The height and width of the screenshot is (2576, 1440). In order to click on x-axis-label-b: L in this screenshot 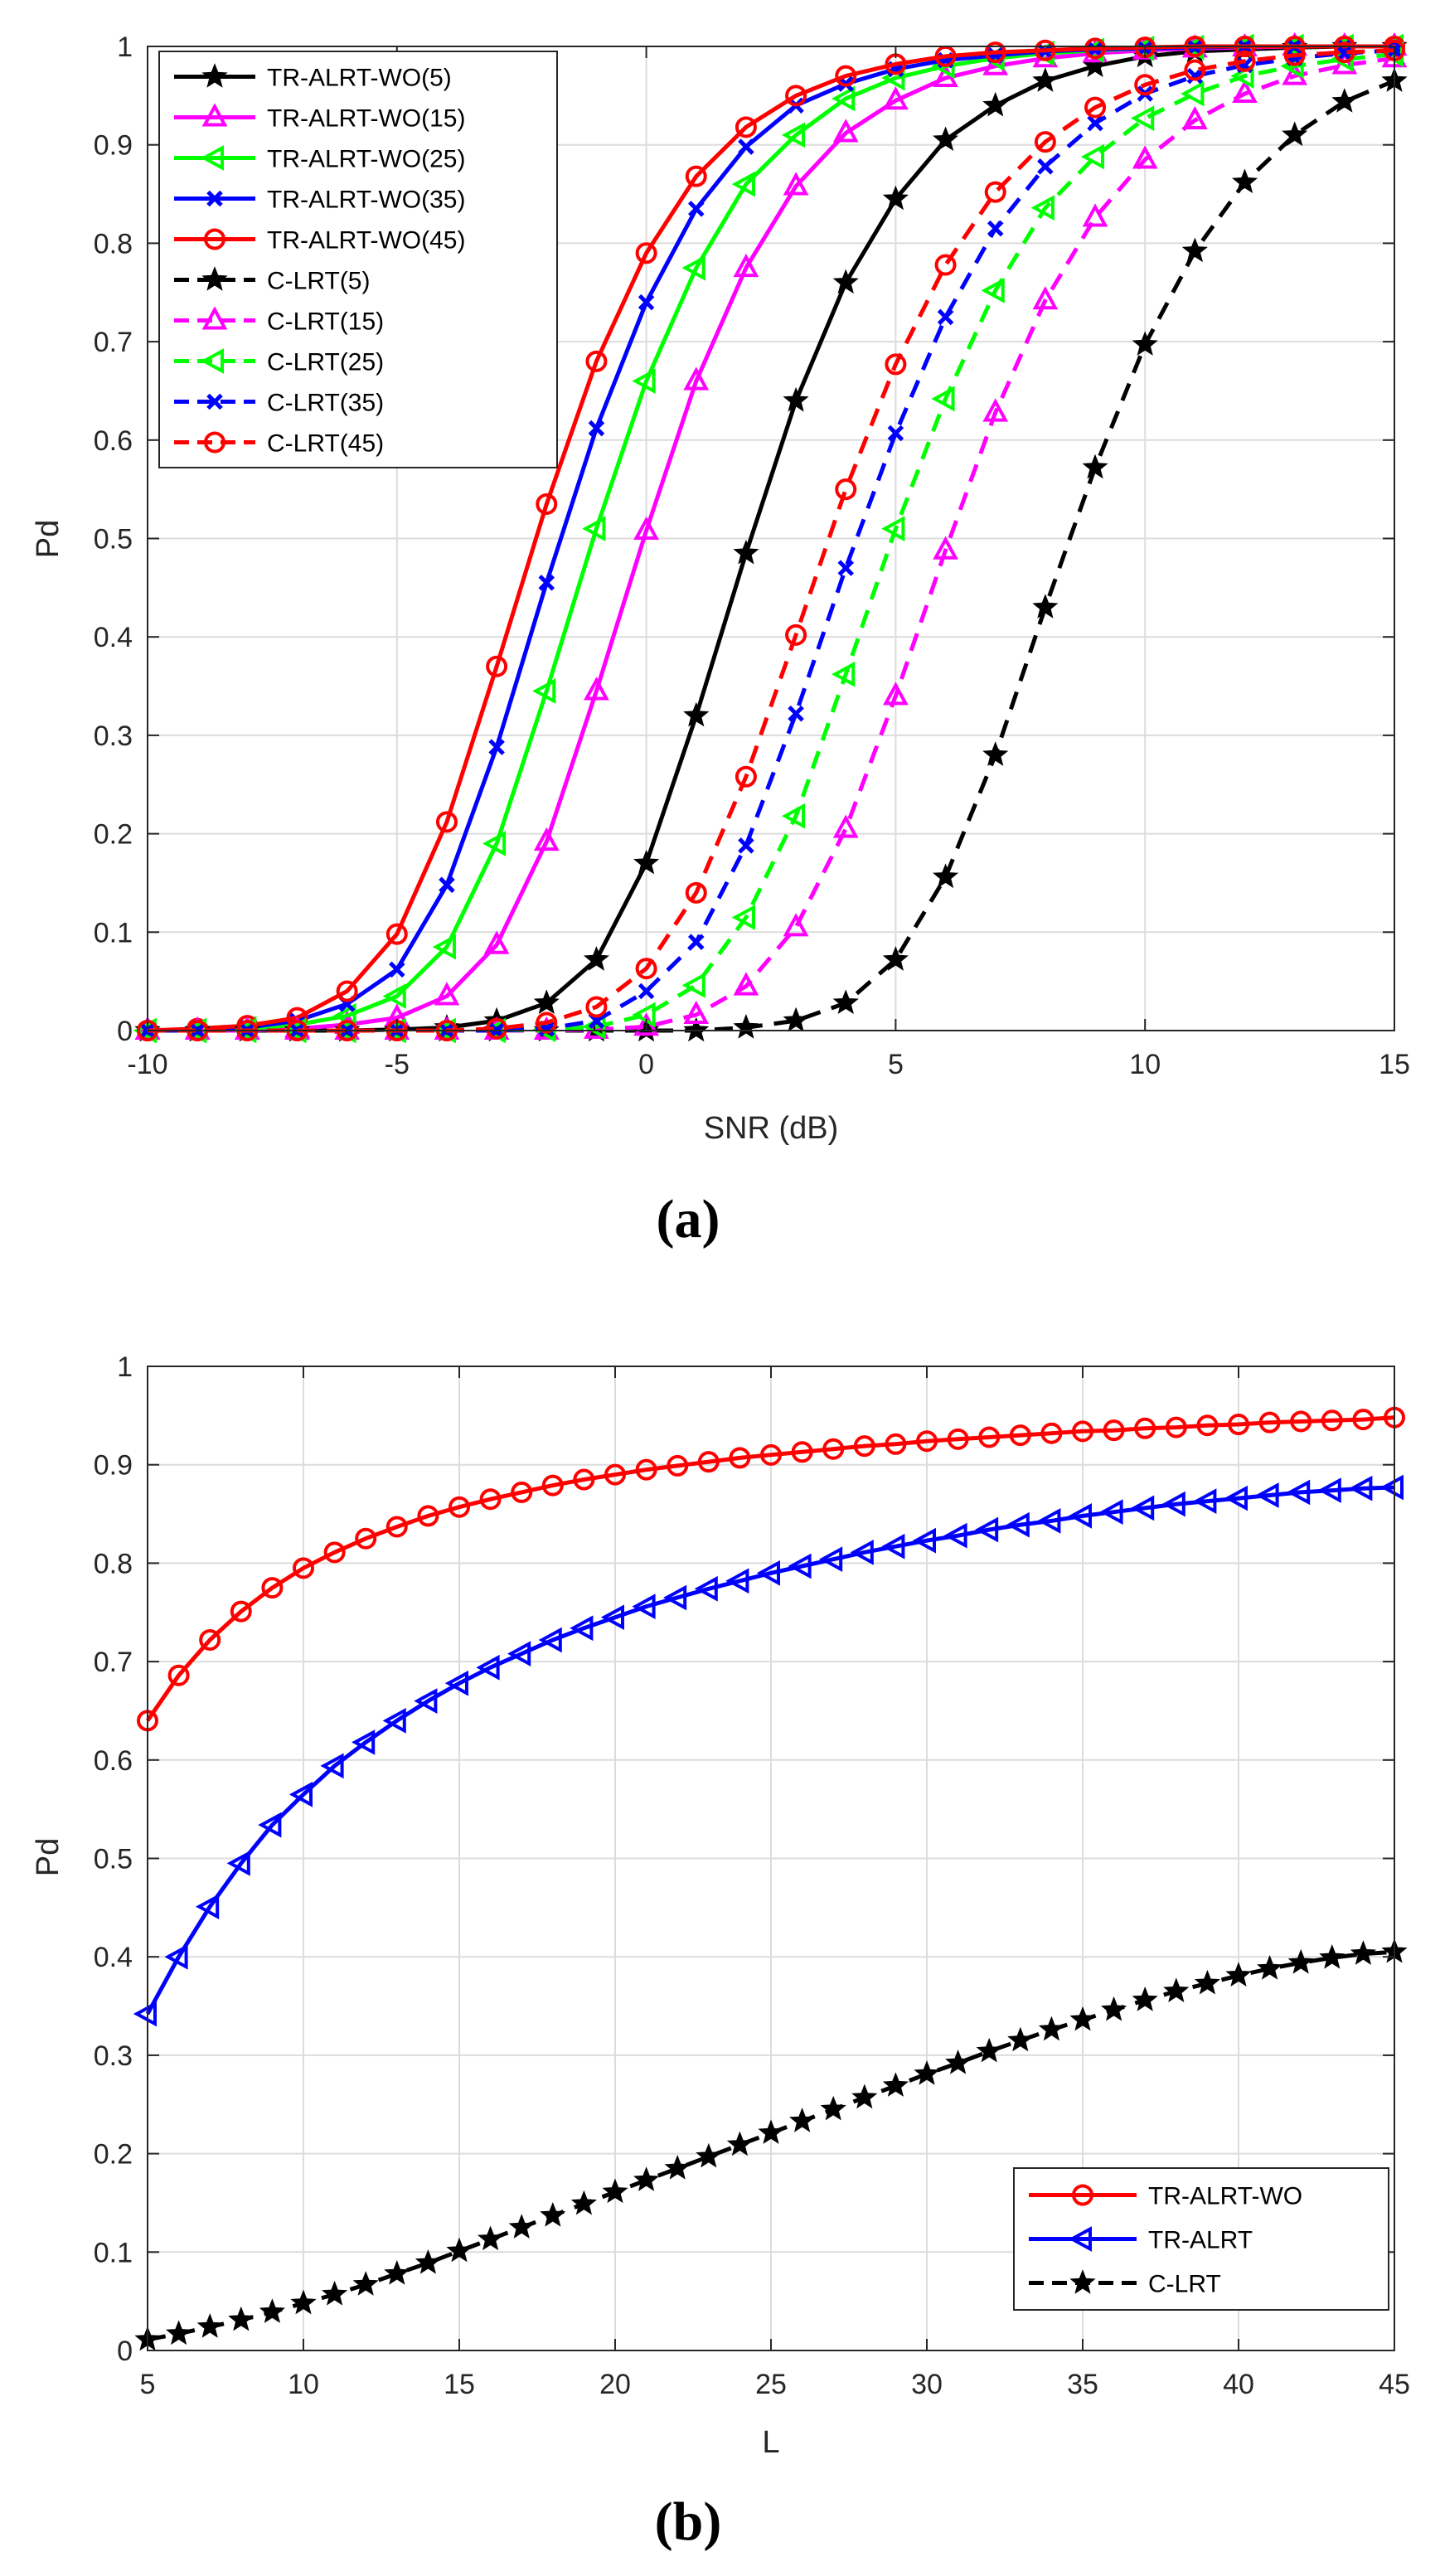, I will do `click(770, 2442)`.